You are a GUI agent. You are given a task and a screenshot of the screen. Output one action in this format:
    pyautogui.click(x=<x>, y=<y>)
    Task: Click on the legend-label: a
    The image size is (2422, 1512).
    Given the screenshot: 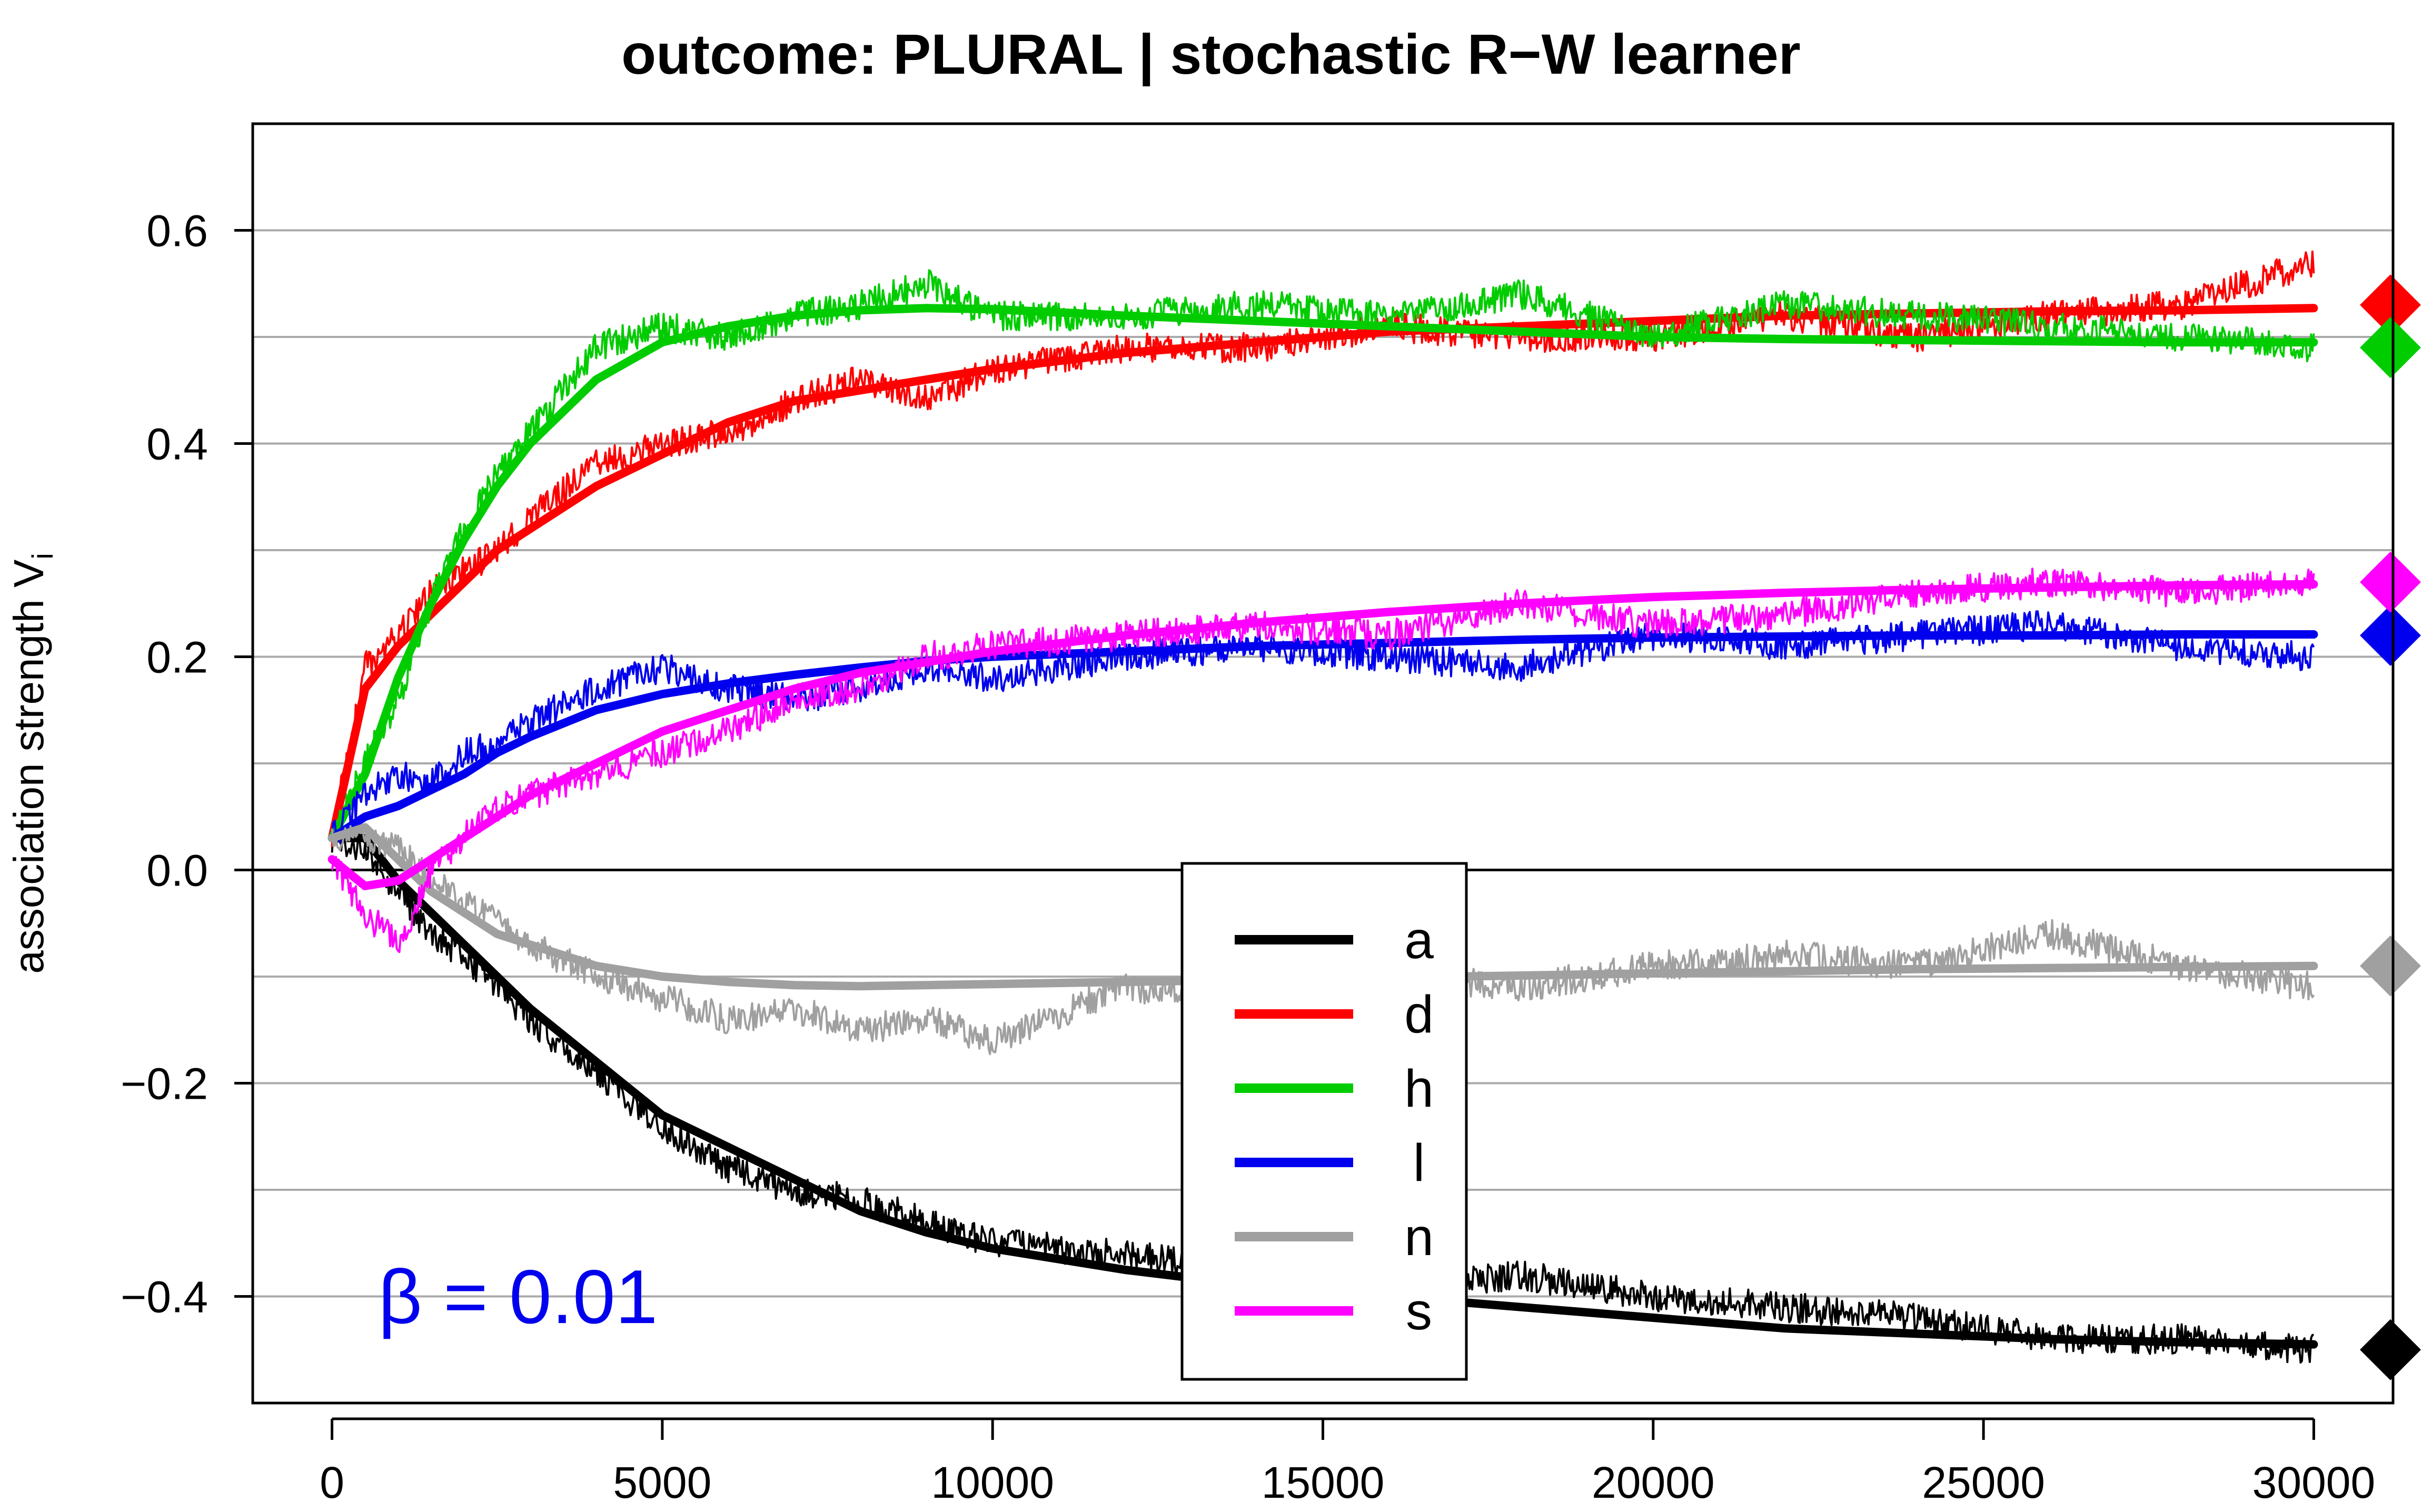 What is the action you would take?
    pyautogui.click(x=1419, y=941)
    